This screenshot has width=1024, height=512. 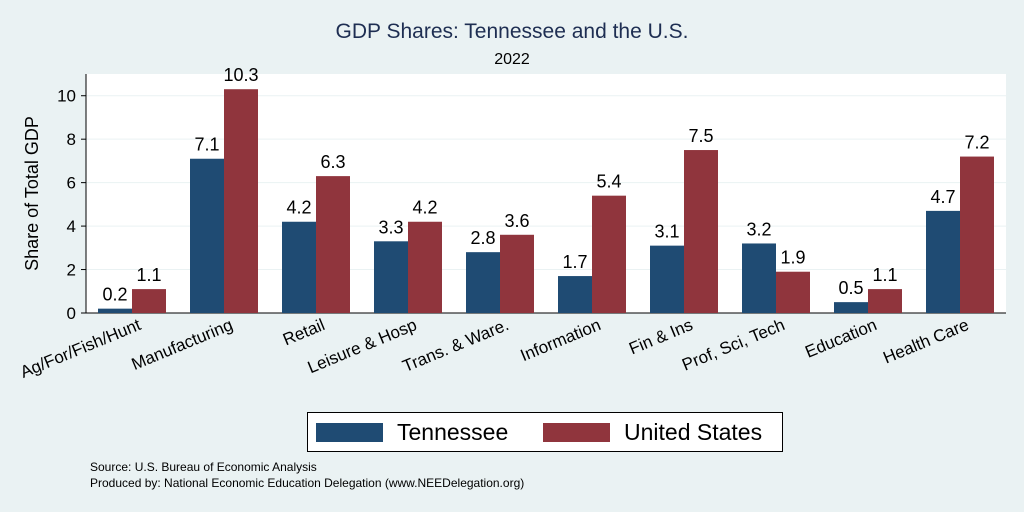 What do you see at coordinates (482, 238) in the screenshot?
I see `data-label: 2.8` at bounding box center [482, 238].